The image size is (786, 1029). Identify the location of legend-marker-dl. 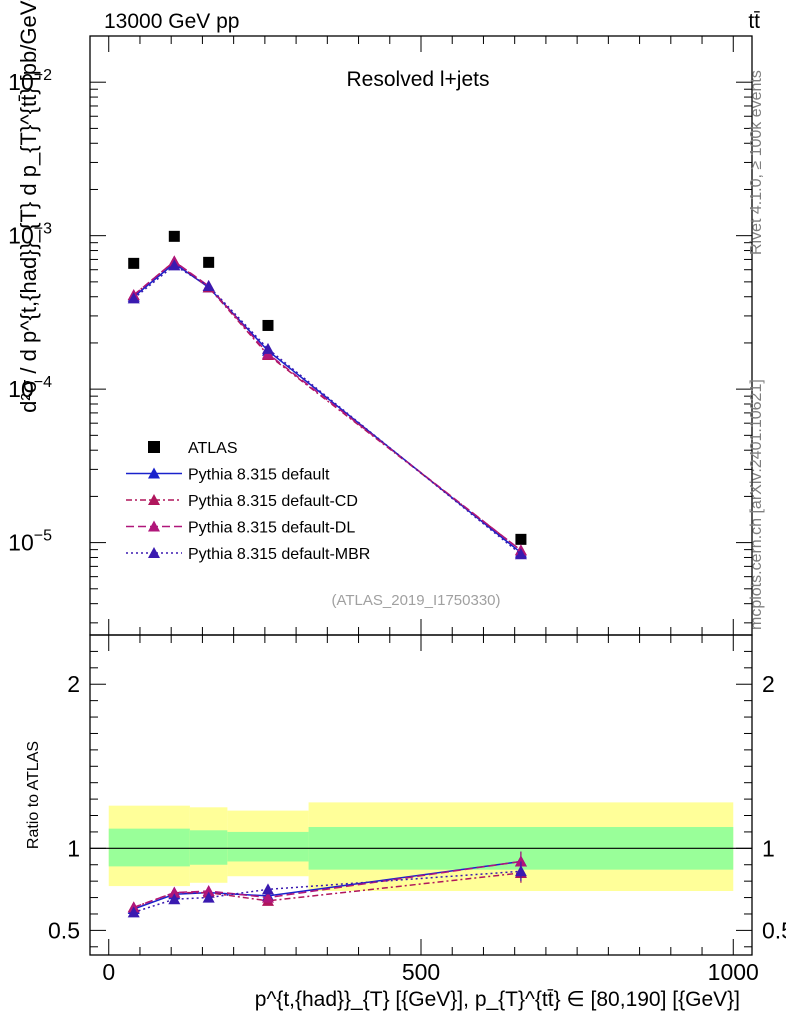
(154, 526).